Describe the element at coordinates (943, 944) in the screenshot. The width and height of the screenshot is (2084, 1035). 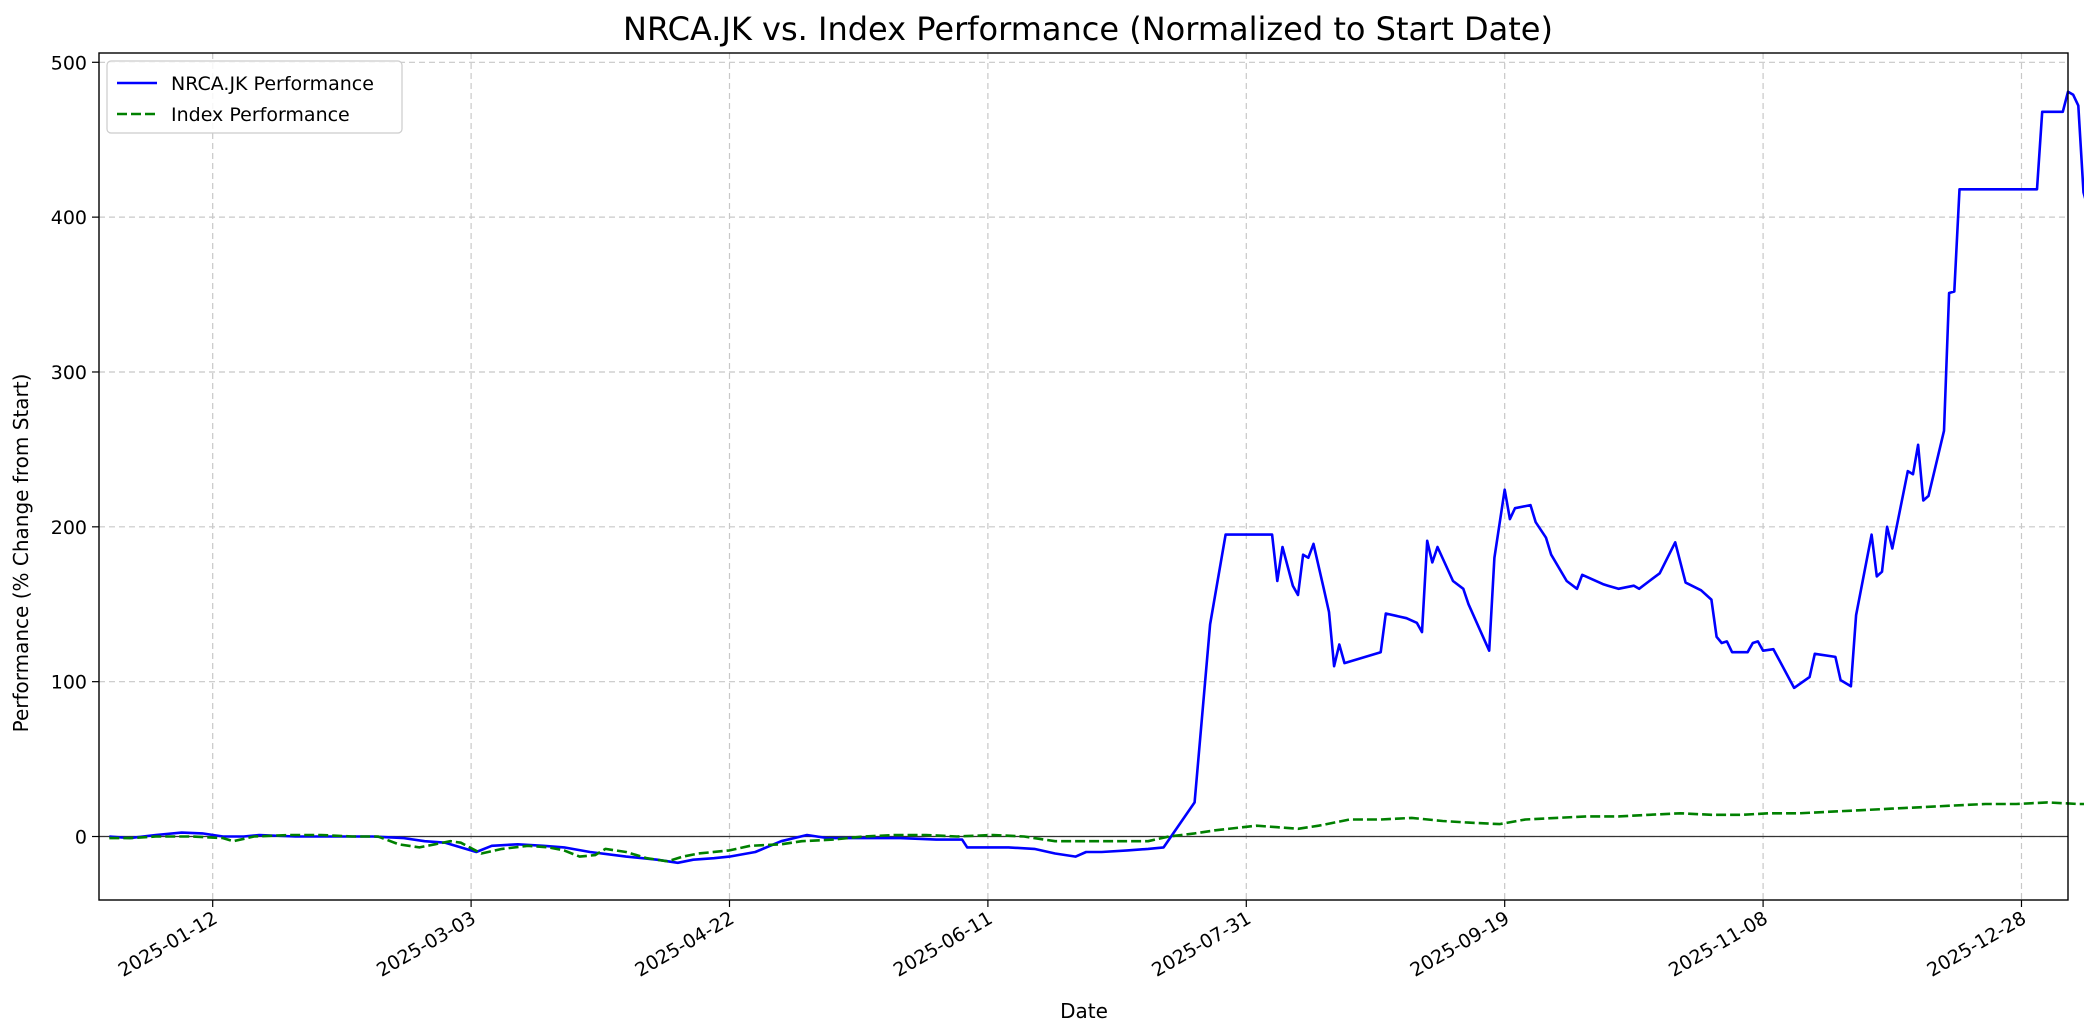
I see `x-tick-label: 2025-06-11` at that location.